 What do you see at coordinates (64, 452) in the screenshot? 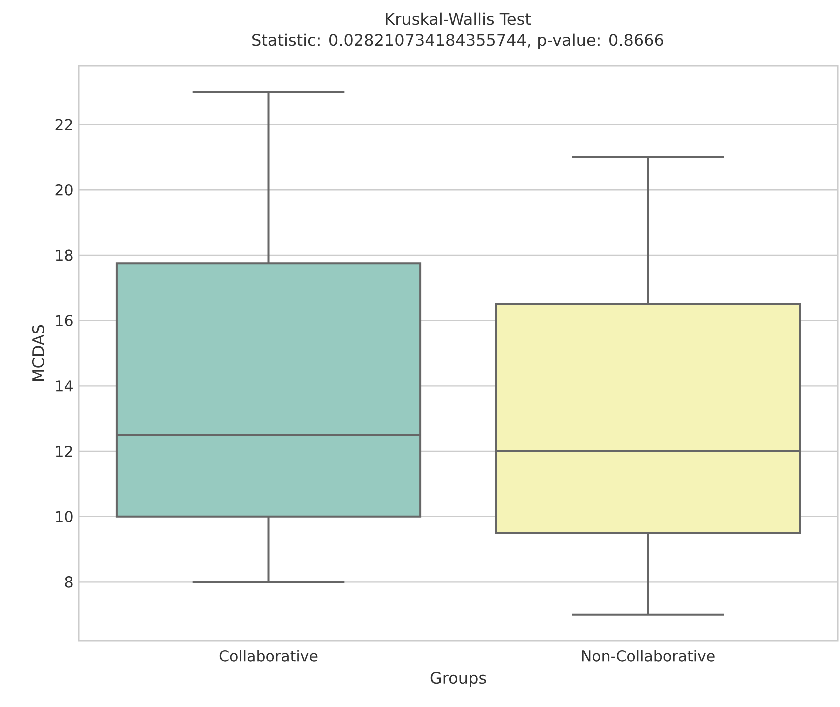
I see `y-tick-label: 12` at bounding box center [64, 452].